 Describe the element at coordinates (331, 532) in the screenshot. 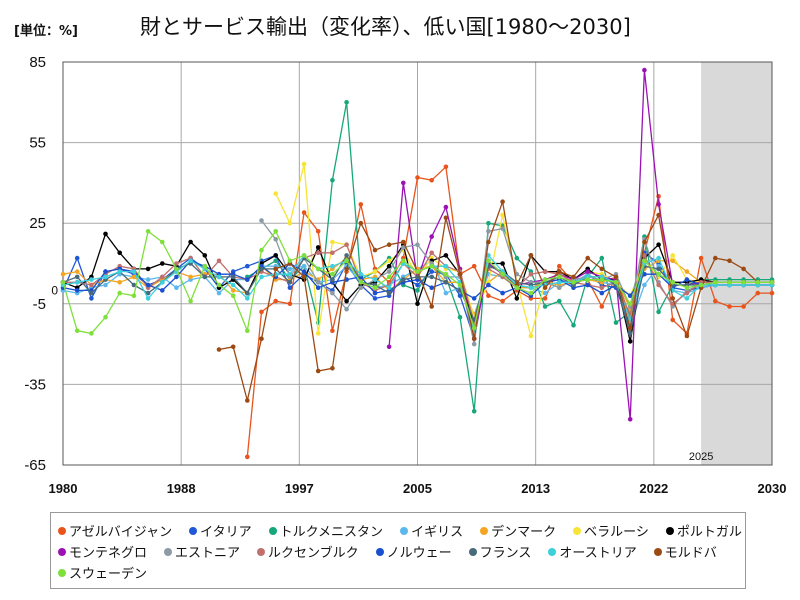

I see `legend-label: トルクメニスタン` at that location.